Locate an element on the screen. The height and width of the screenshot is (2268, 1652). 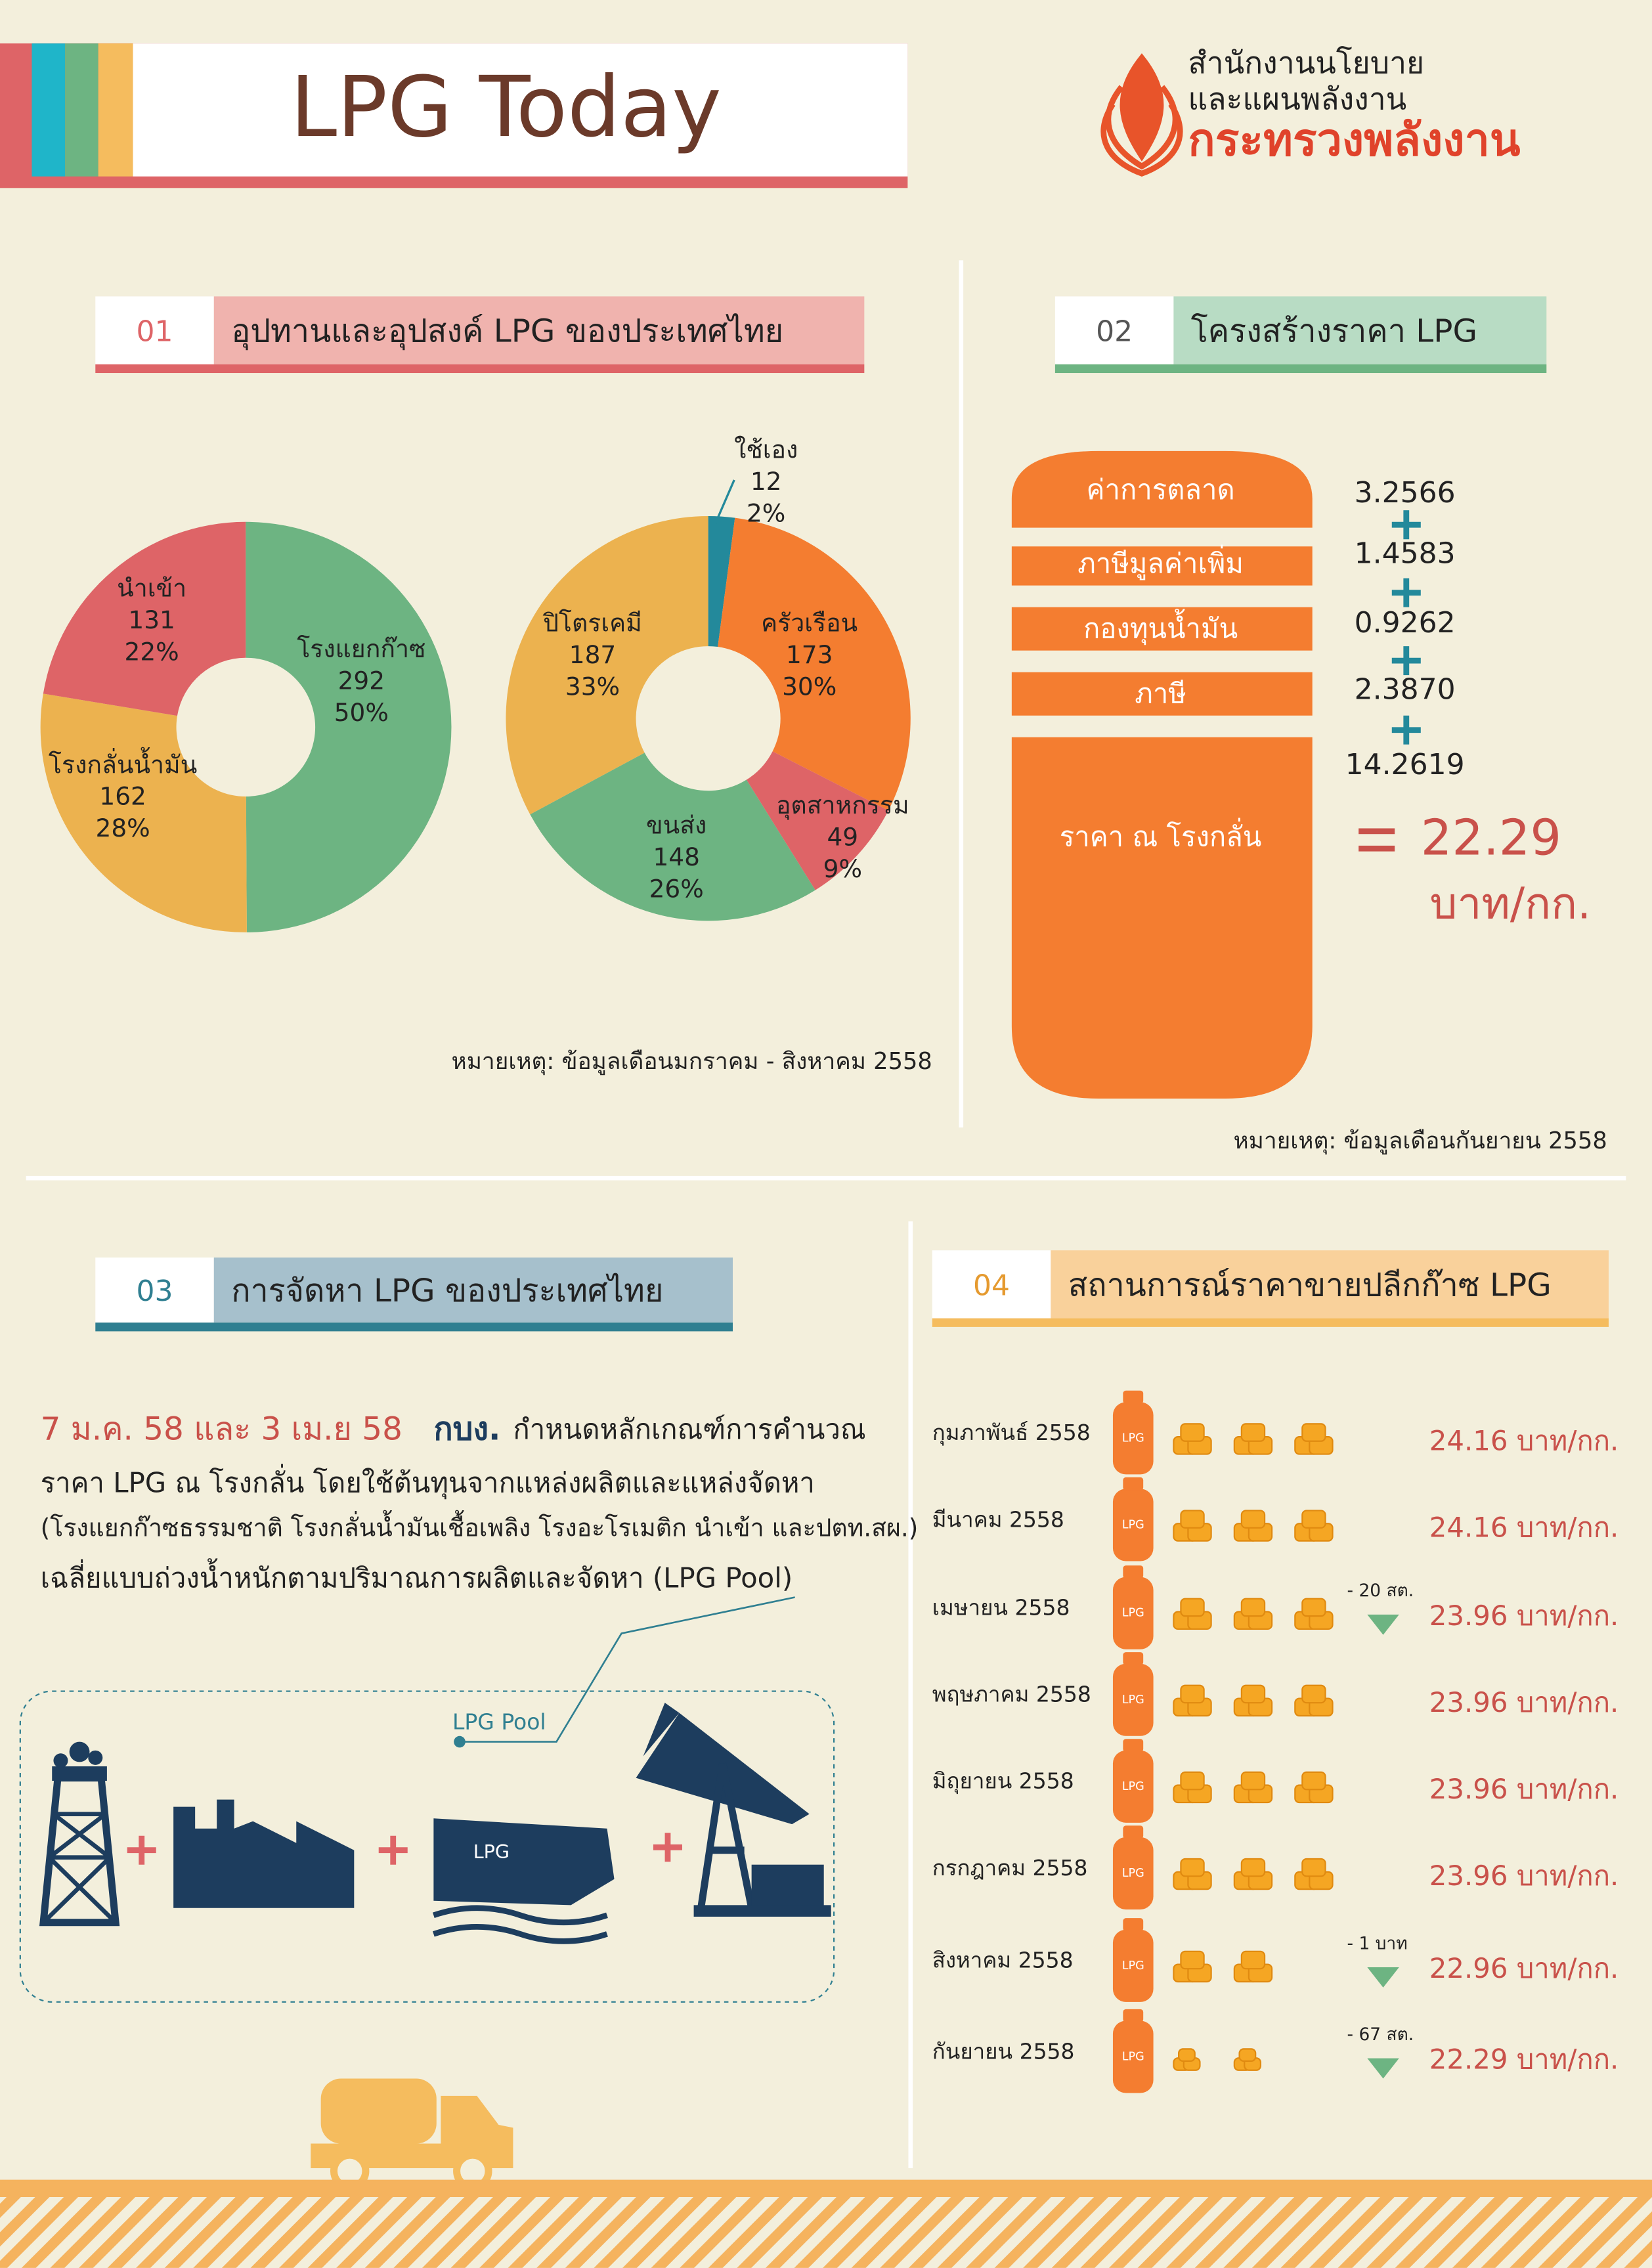
pool-callout is located at coordinates (627, 1669).